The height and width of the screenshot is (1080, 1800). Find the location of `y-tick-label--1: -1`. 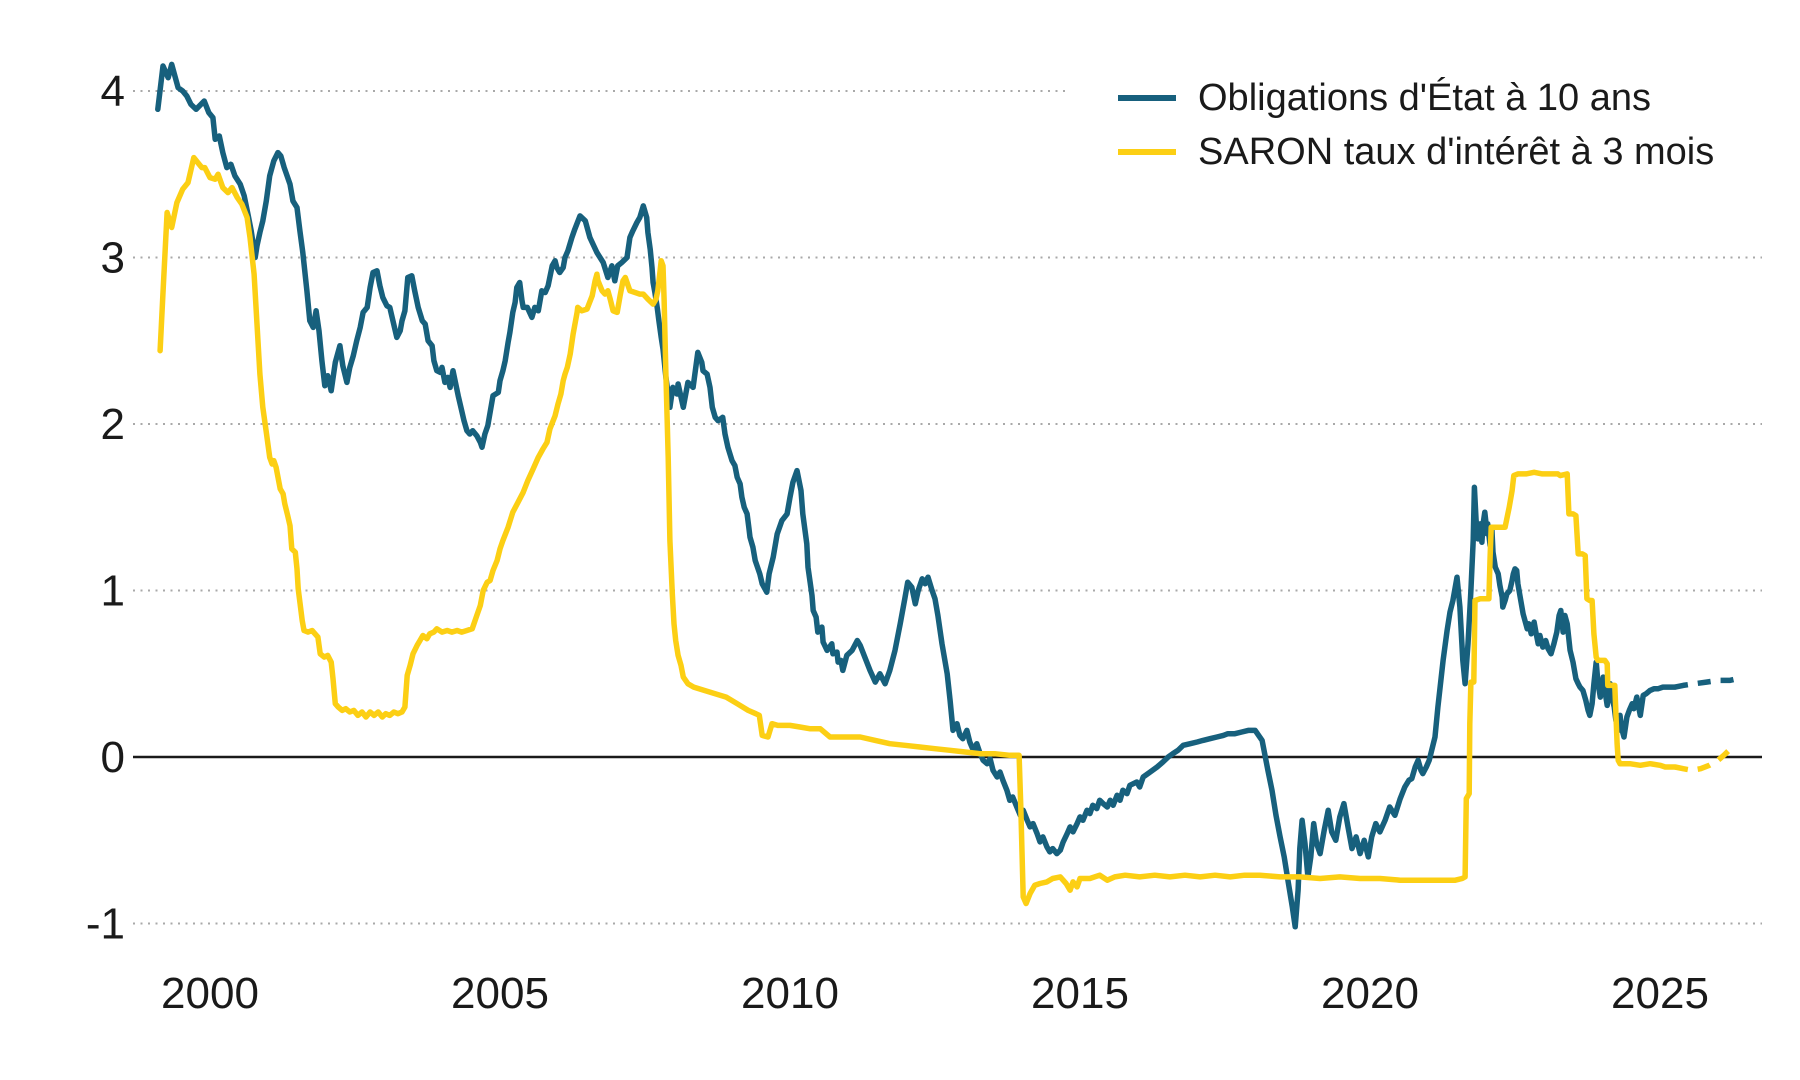

y-tick-label--1: -1 is located at coordinates (105, 924).